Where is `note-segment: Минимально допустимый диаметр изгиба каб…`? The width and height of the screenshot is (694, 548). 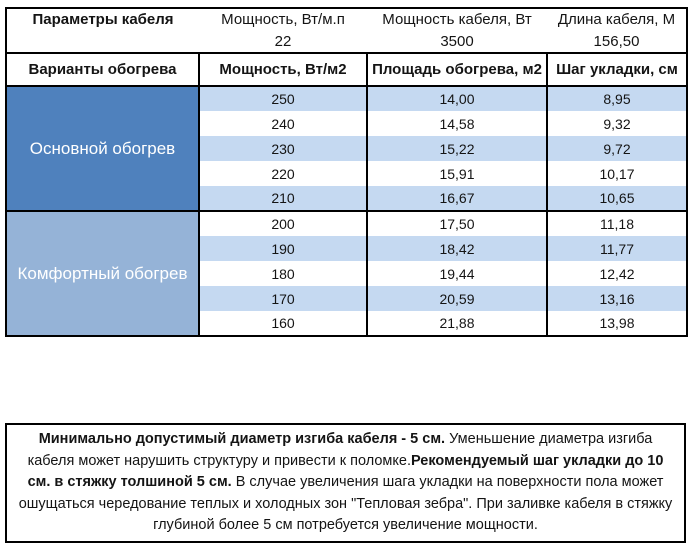
note-segment: Минимально допустимый диаметр изгиба каб… is located at coordinates (242, 439).